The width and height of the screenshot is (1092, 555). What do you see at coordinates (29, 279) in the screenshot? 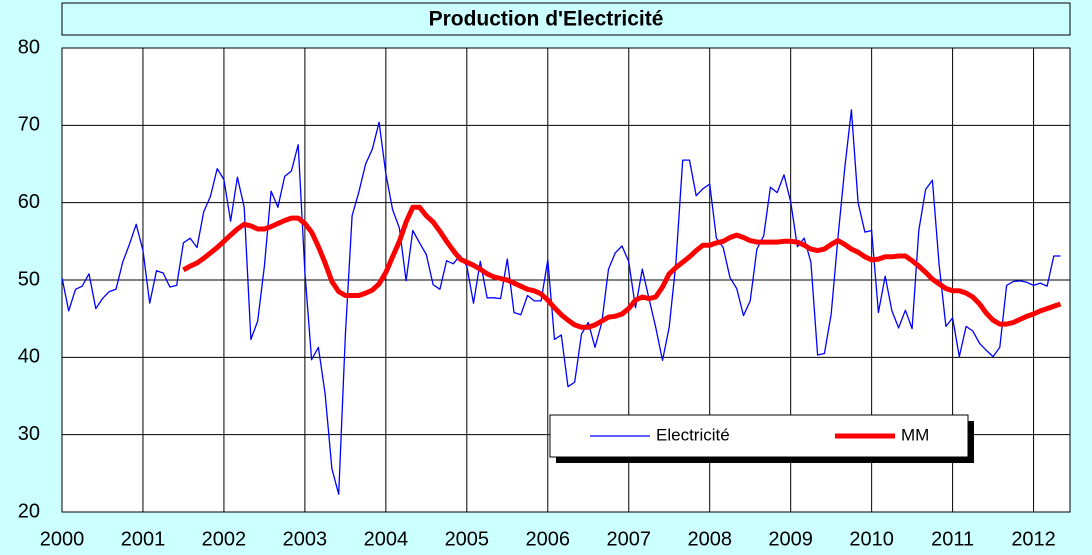
I see `y-tick-label: 50` at bounding box center [29, 279].